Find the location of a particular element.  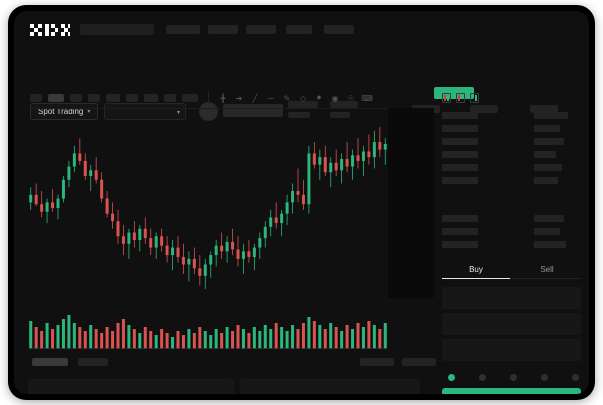

volume-chart is located at coordinates (208, 329).